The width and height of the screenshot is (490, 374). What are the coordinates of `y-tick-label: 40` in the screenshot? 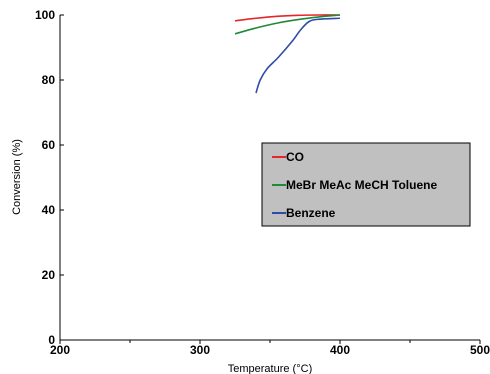 It's located at (49, 210).